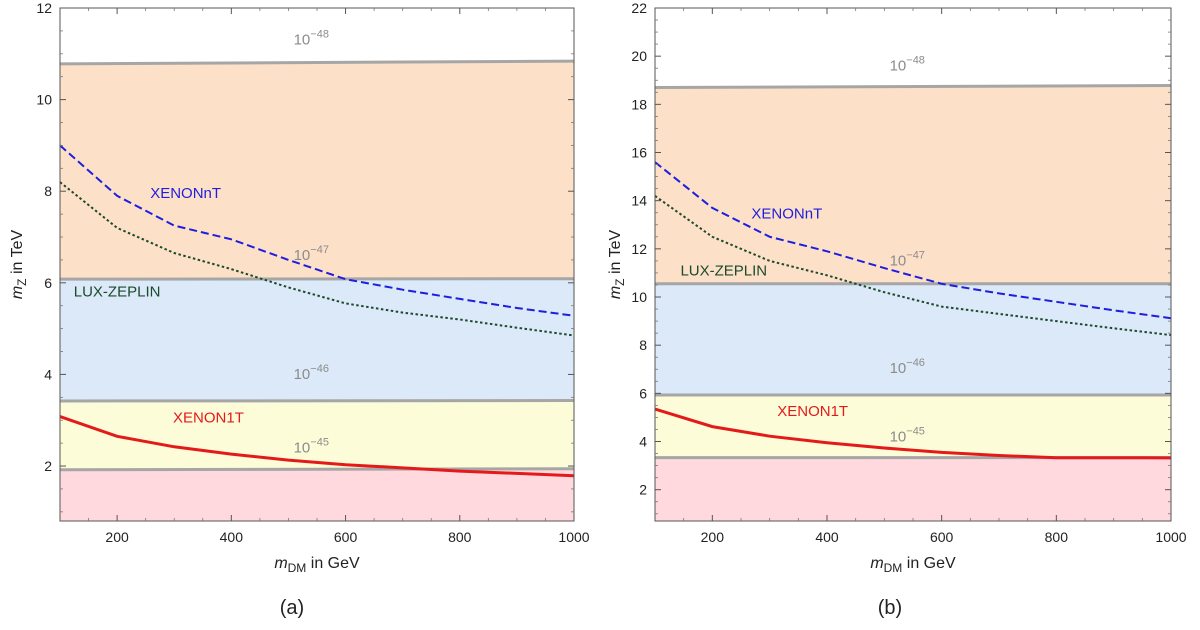 Image resolution: width=1200 pixels, height=630 pixels. I want to click on panel-label: (a), so click(292, 608).